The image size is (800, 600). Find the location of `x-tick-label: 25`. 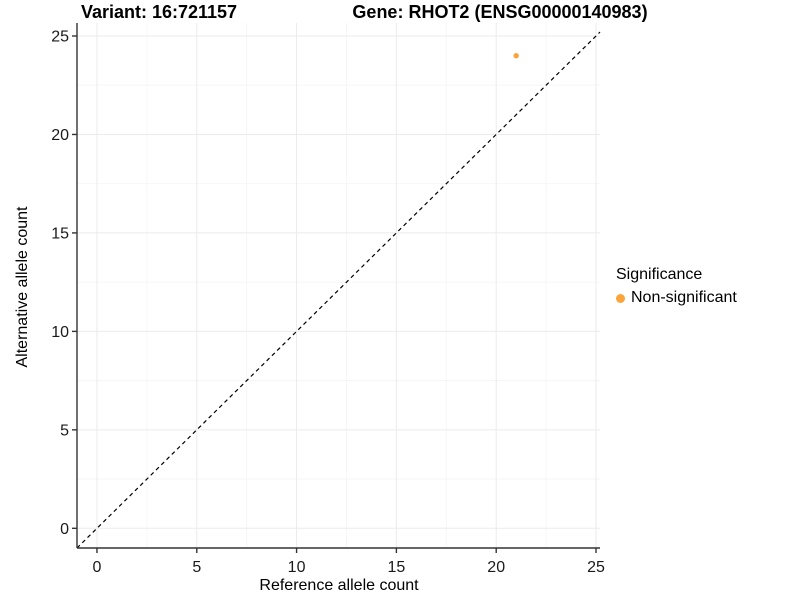

x-tick-label: 25 is located at coordinates (596, 567).